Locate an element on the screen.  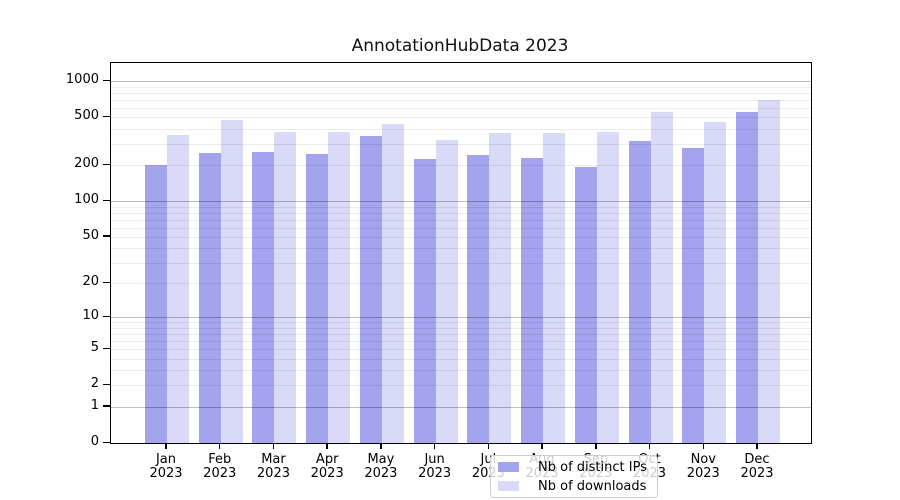
legend-item-distinct-ips: Nb of distinct IPs is located at coordinates (574, 467).